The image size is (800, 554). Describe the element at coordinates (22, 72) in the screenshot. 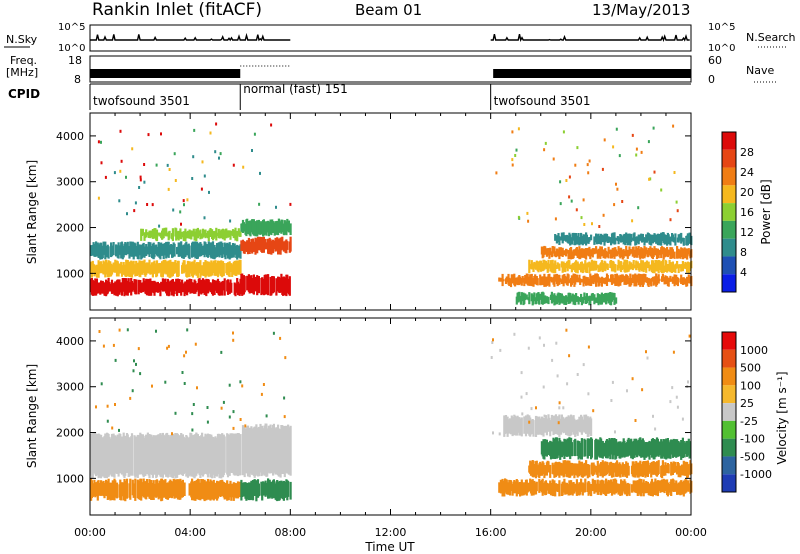

I see `freq-label-line2: [MHz]` at that location.